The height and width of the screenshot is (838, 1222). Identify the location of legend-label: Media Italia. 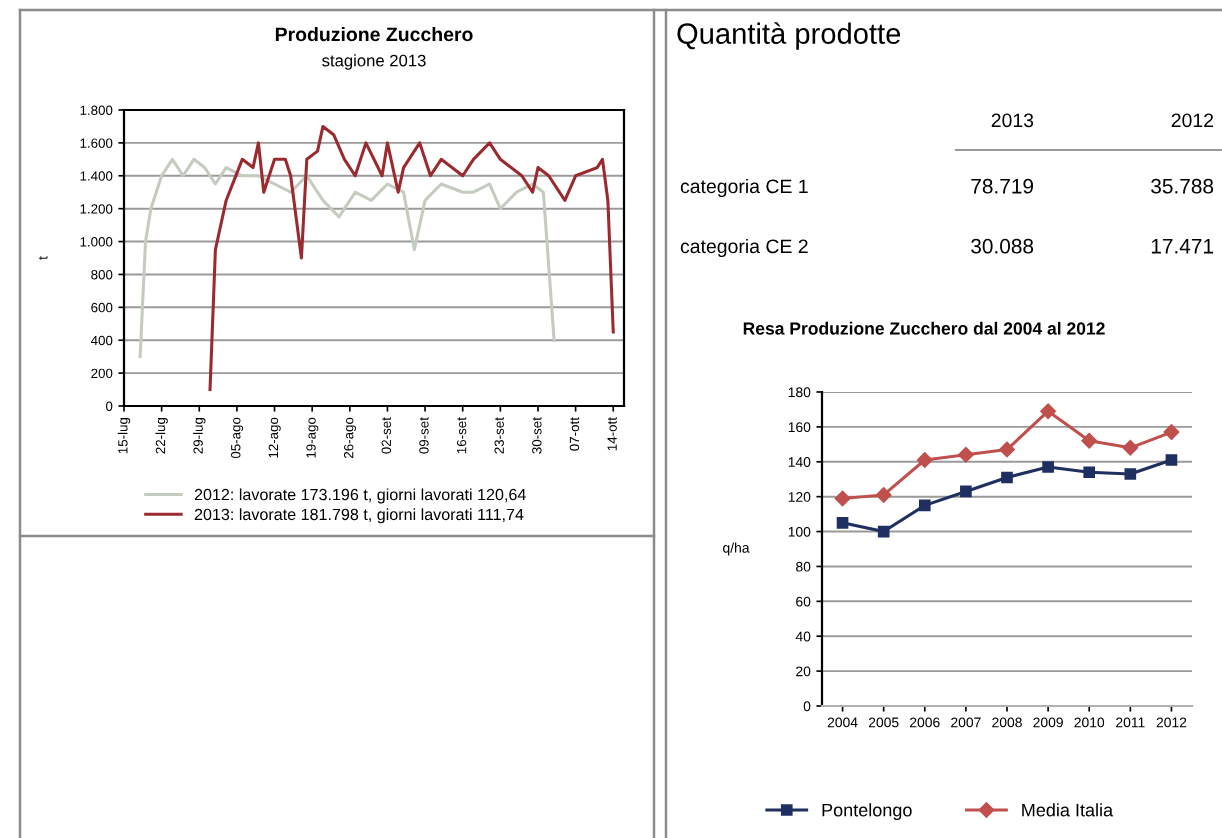
(1068, 810).